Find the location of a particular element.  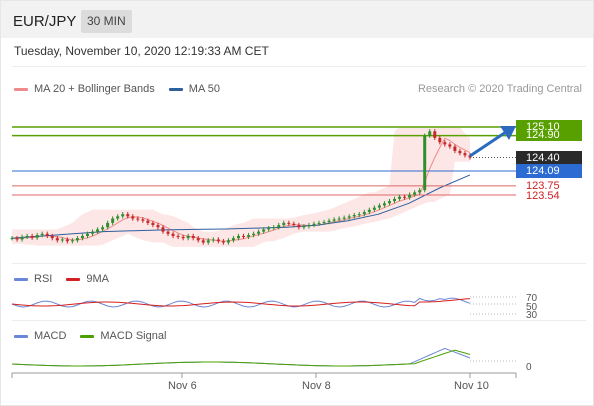

support-2-label: 123.54 is located at coordinates (543, 196).